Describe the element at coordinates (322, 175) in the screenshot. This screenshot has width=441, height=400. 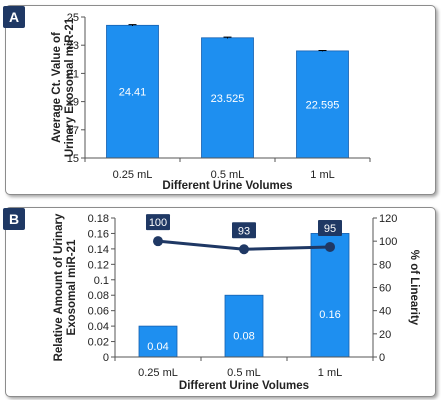
I see `chart-a-category-label: 1 mL` at that location.